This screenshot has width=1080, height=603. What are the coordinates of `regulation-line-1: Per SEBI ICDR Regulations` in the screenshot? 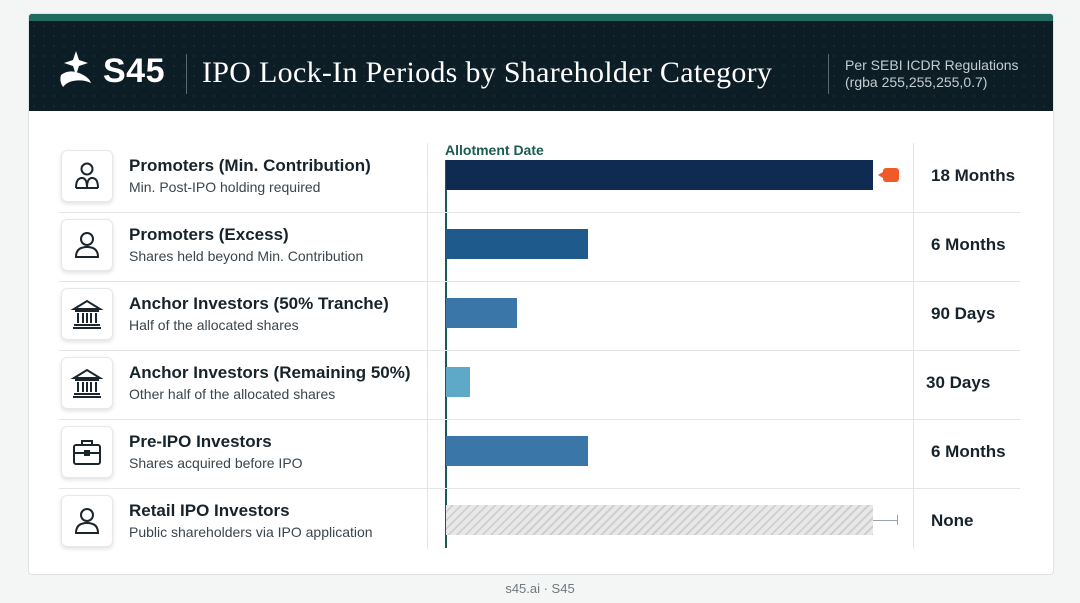 It's located at (932, 65).